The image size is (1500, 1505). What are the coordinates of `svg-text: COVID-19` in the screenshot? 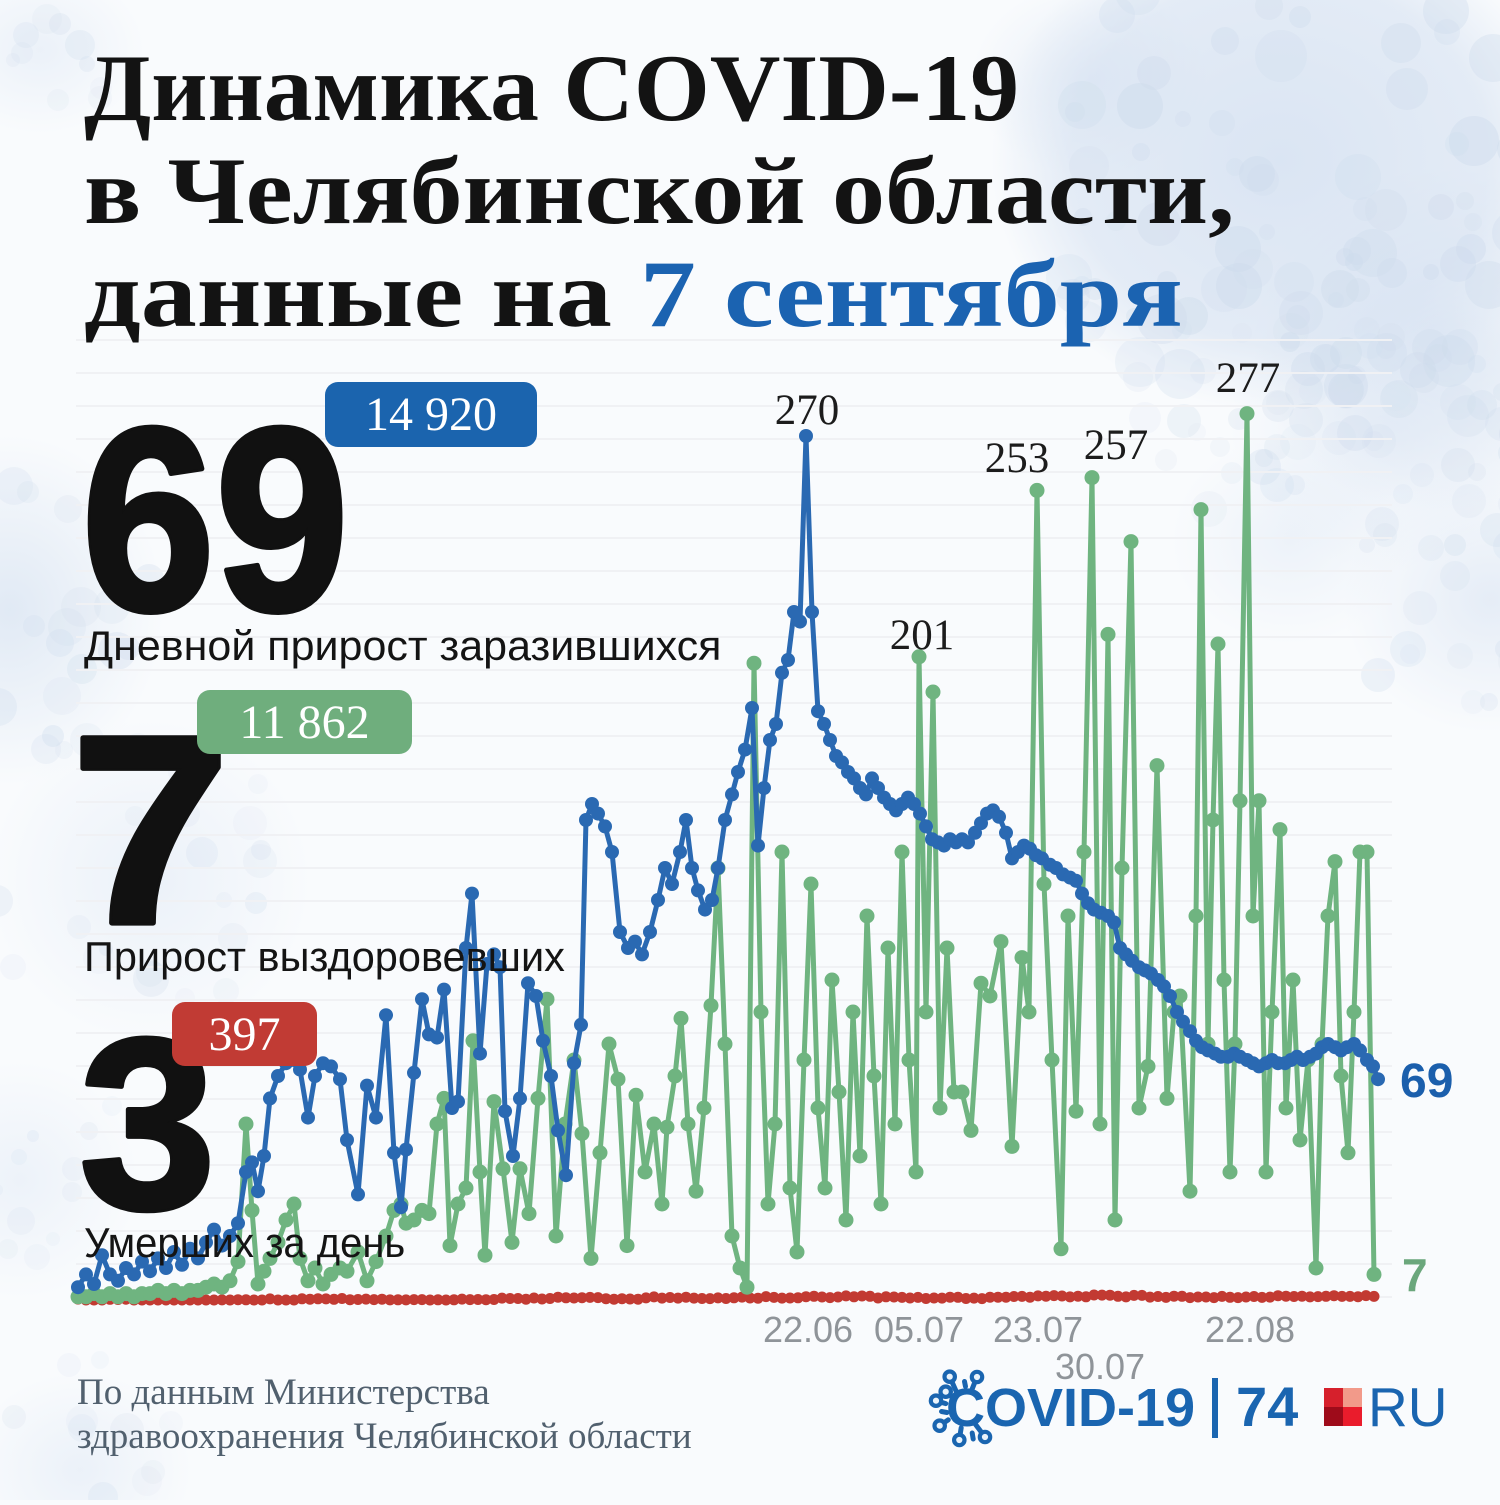 It's located at (1070, 1408).